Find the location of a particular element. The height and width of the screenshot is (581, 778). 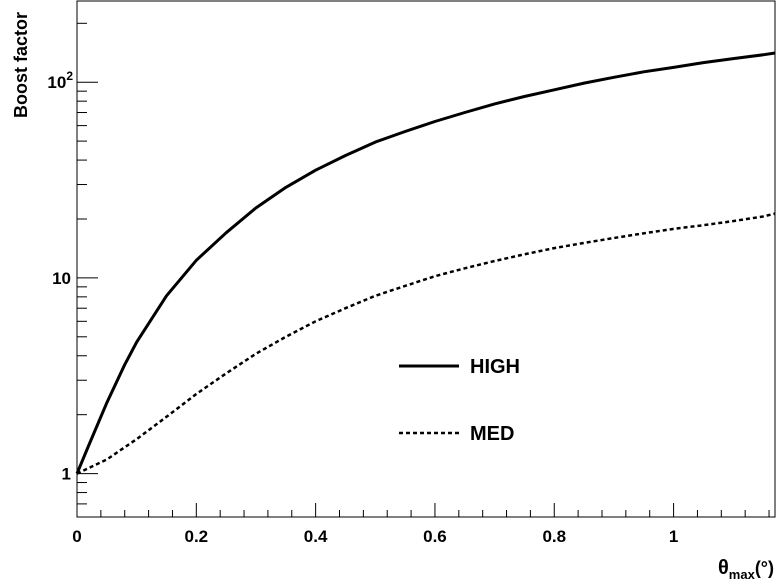

x-tick-label: 1 is located at coordinates (673, 536).